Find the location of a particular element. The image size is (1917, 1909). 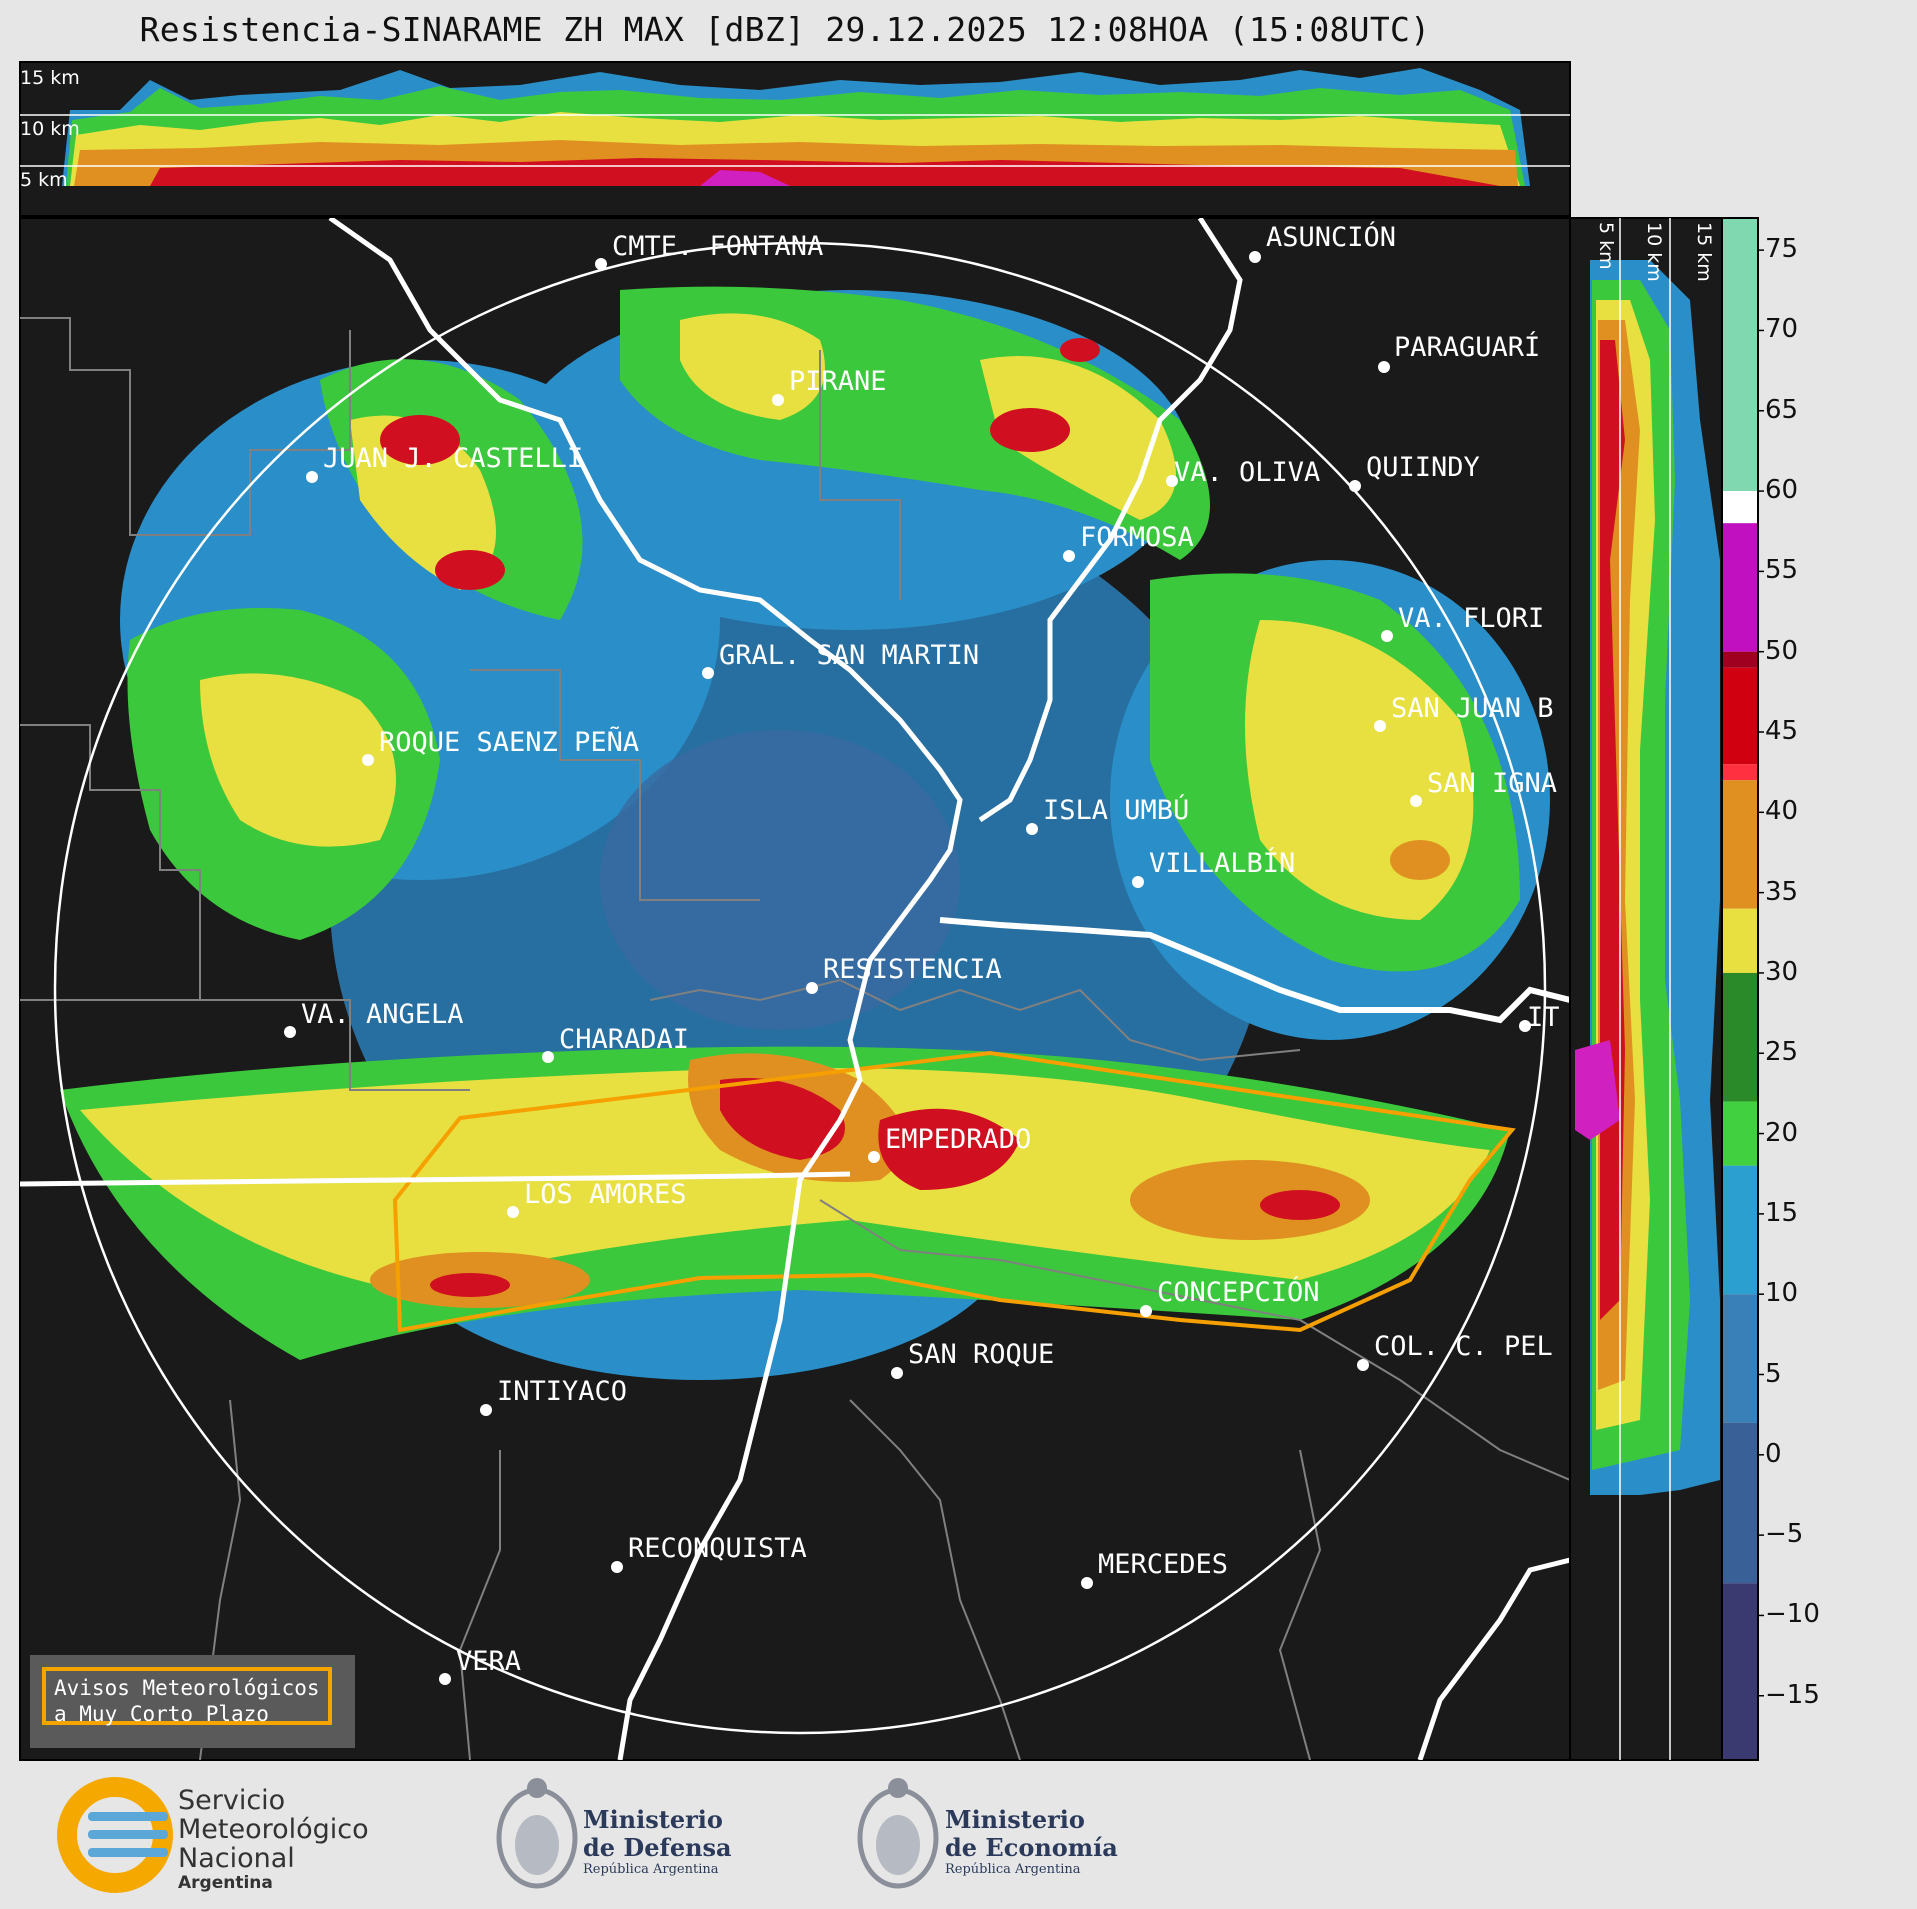

city-label: RESISTENCIA is located at coordinates (912, 969).